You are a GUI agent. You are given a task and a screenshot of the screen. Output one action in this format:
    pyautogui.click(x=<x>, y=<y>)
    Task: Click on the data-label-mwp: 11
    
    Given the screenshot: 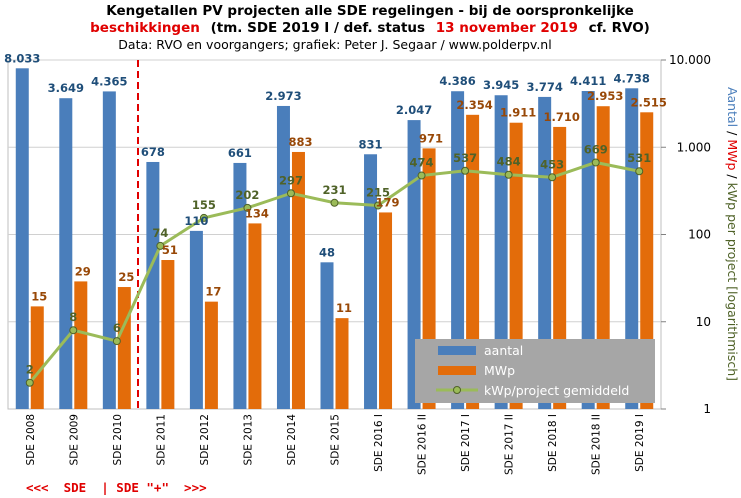 What is the action you would take?
    pyautogui.click(x=344, y=308)
    